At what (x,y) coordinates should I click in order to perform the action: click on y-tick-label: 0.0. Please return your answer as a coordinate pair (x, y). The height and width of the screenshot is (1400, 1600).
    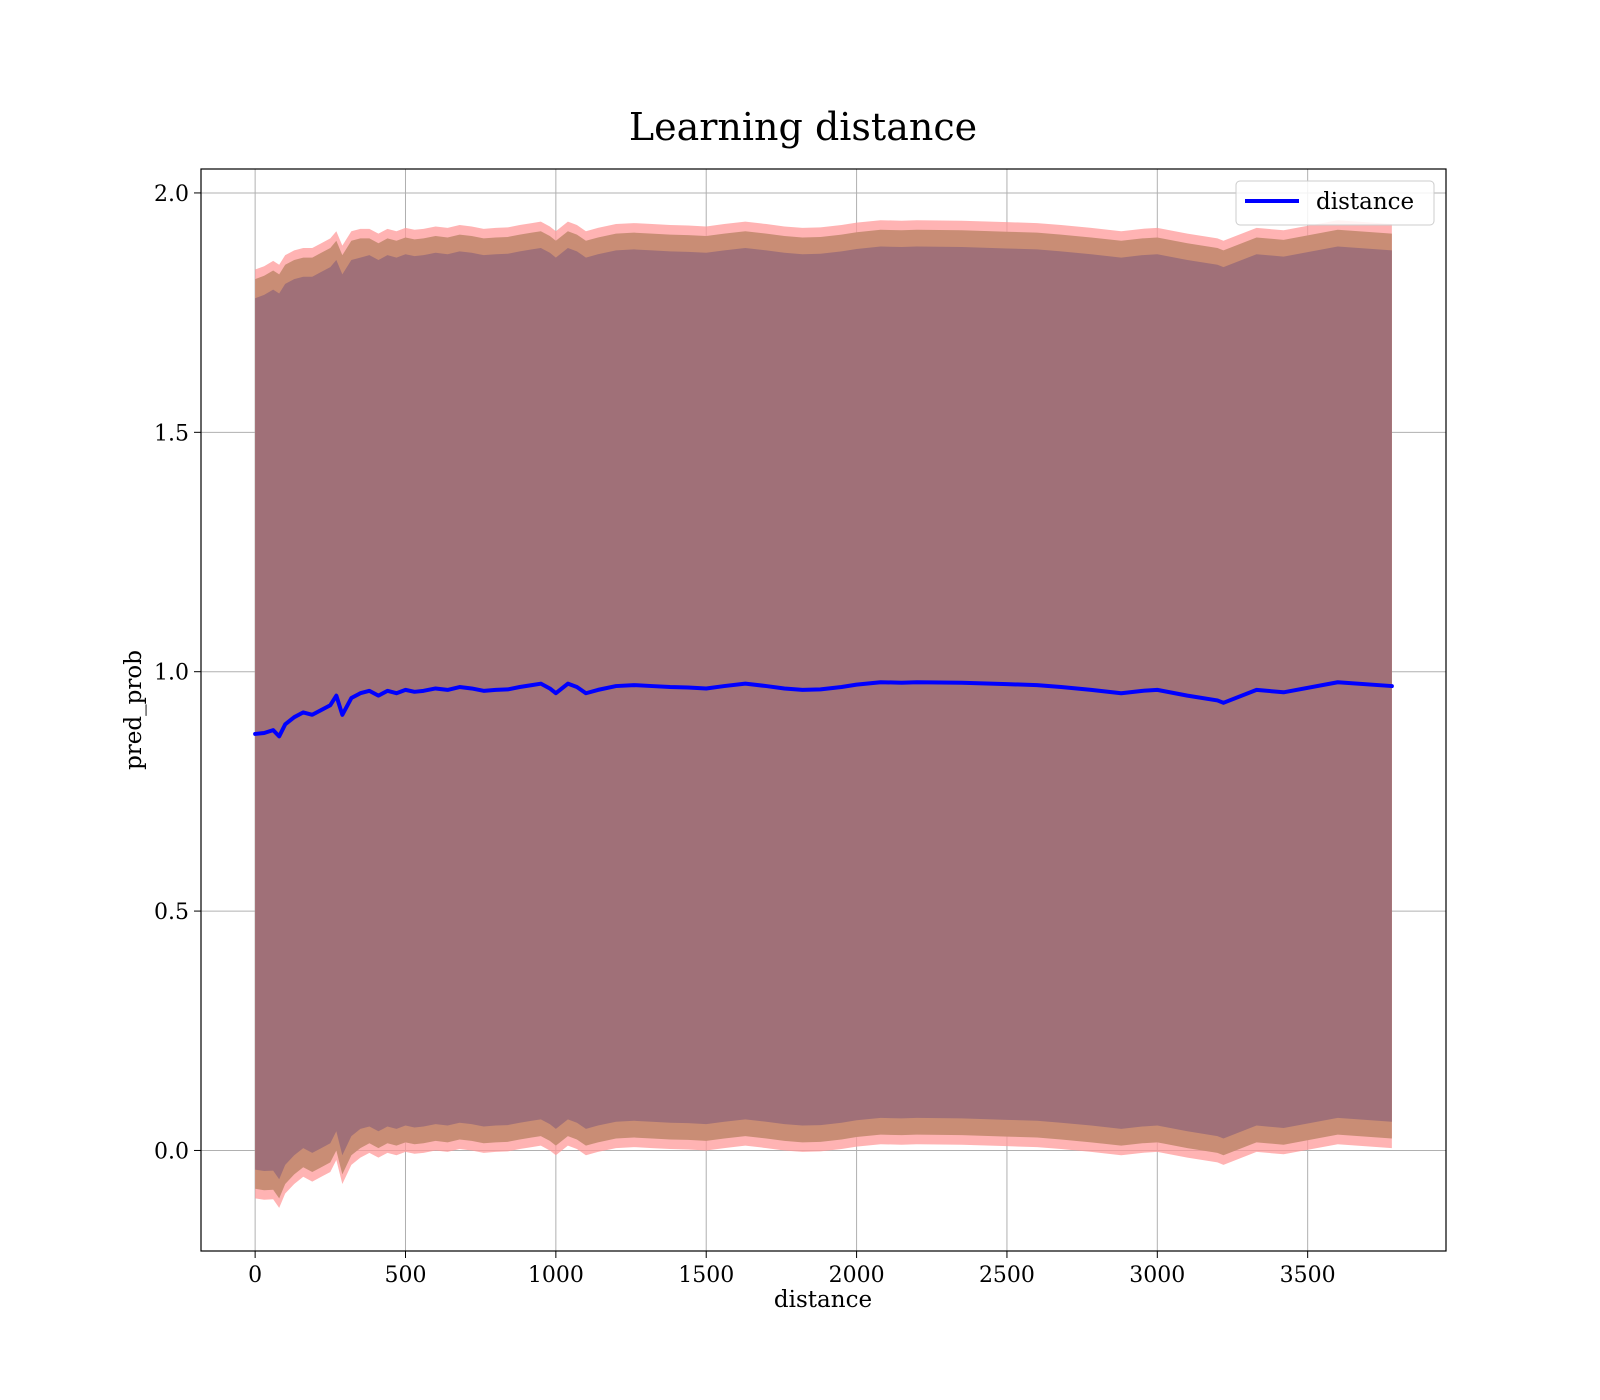
    Looking at the image, I should click on (171, 1151).